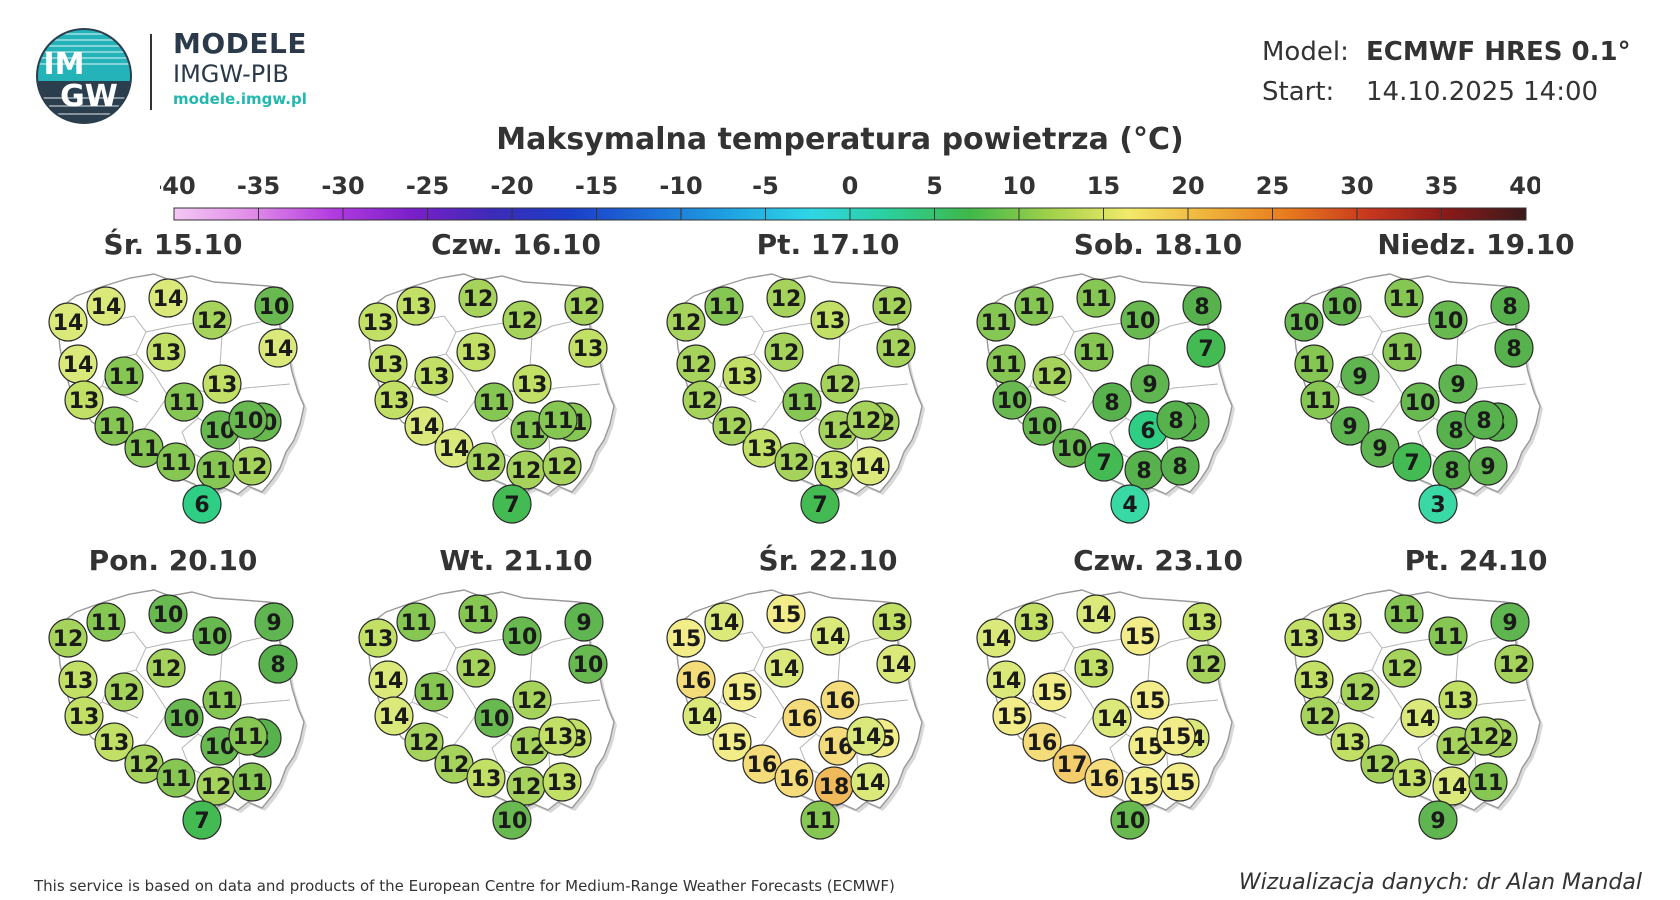  I want to click on day-label: Wt. 21.10, so click(515, 560).